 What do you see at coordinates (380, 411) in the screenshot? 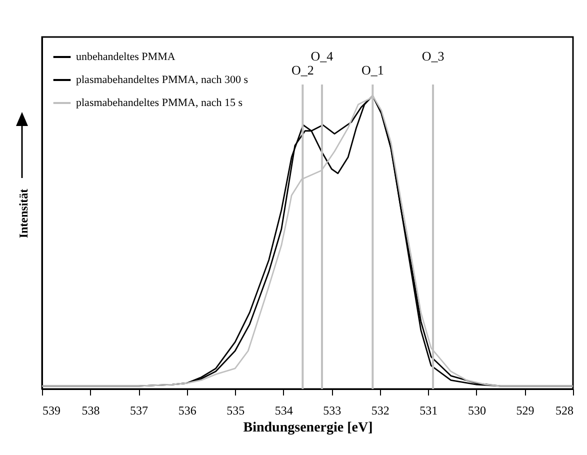
I see `x-tick-label: 532` at bounding box center [380, 411].